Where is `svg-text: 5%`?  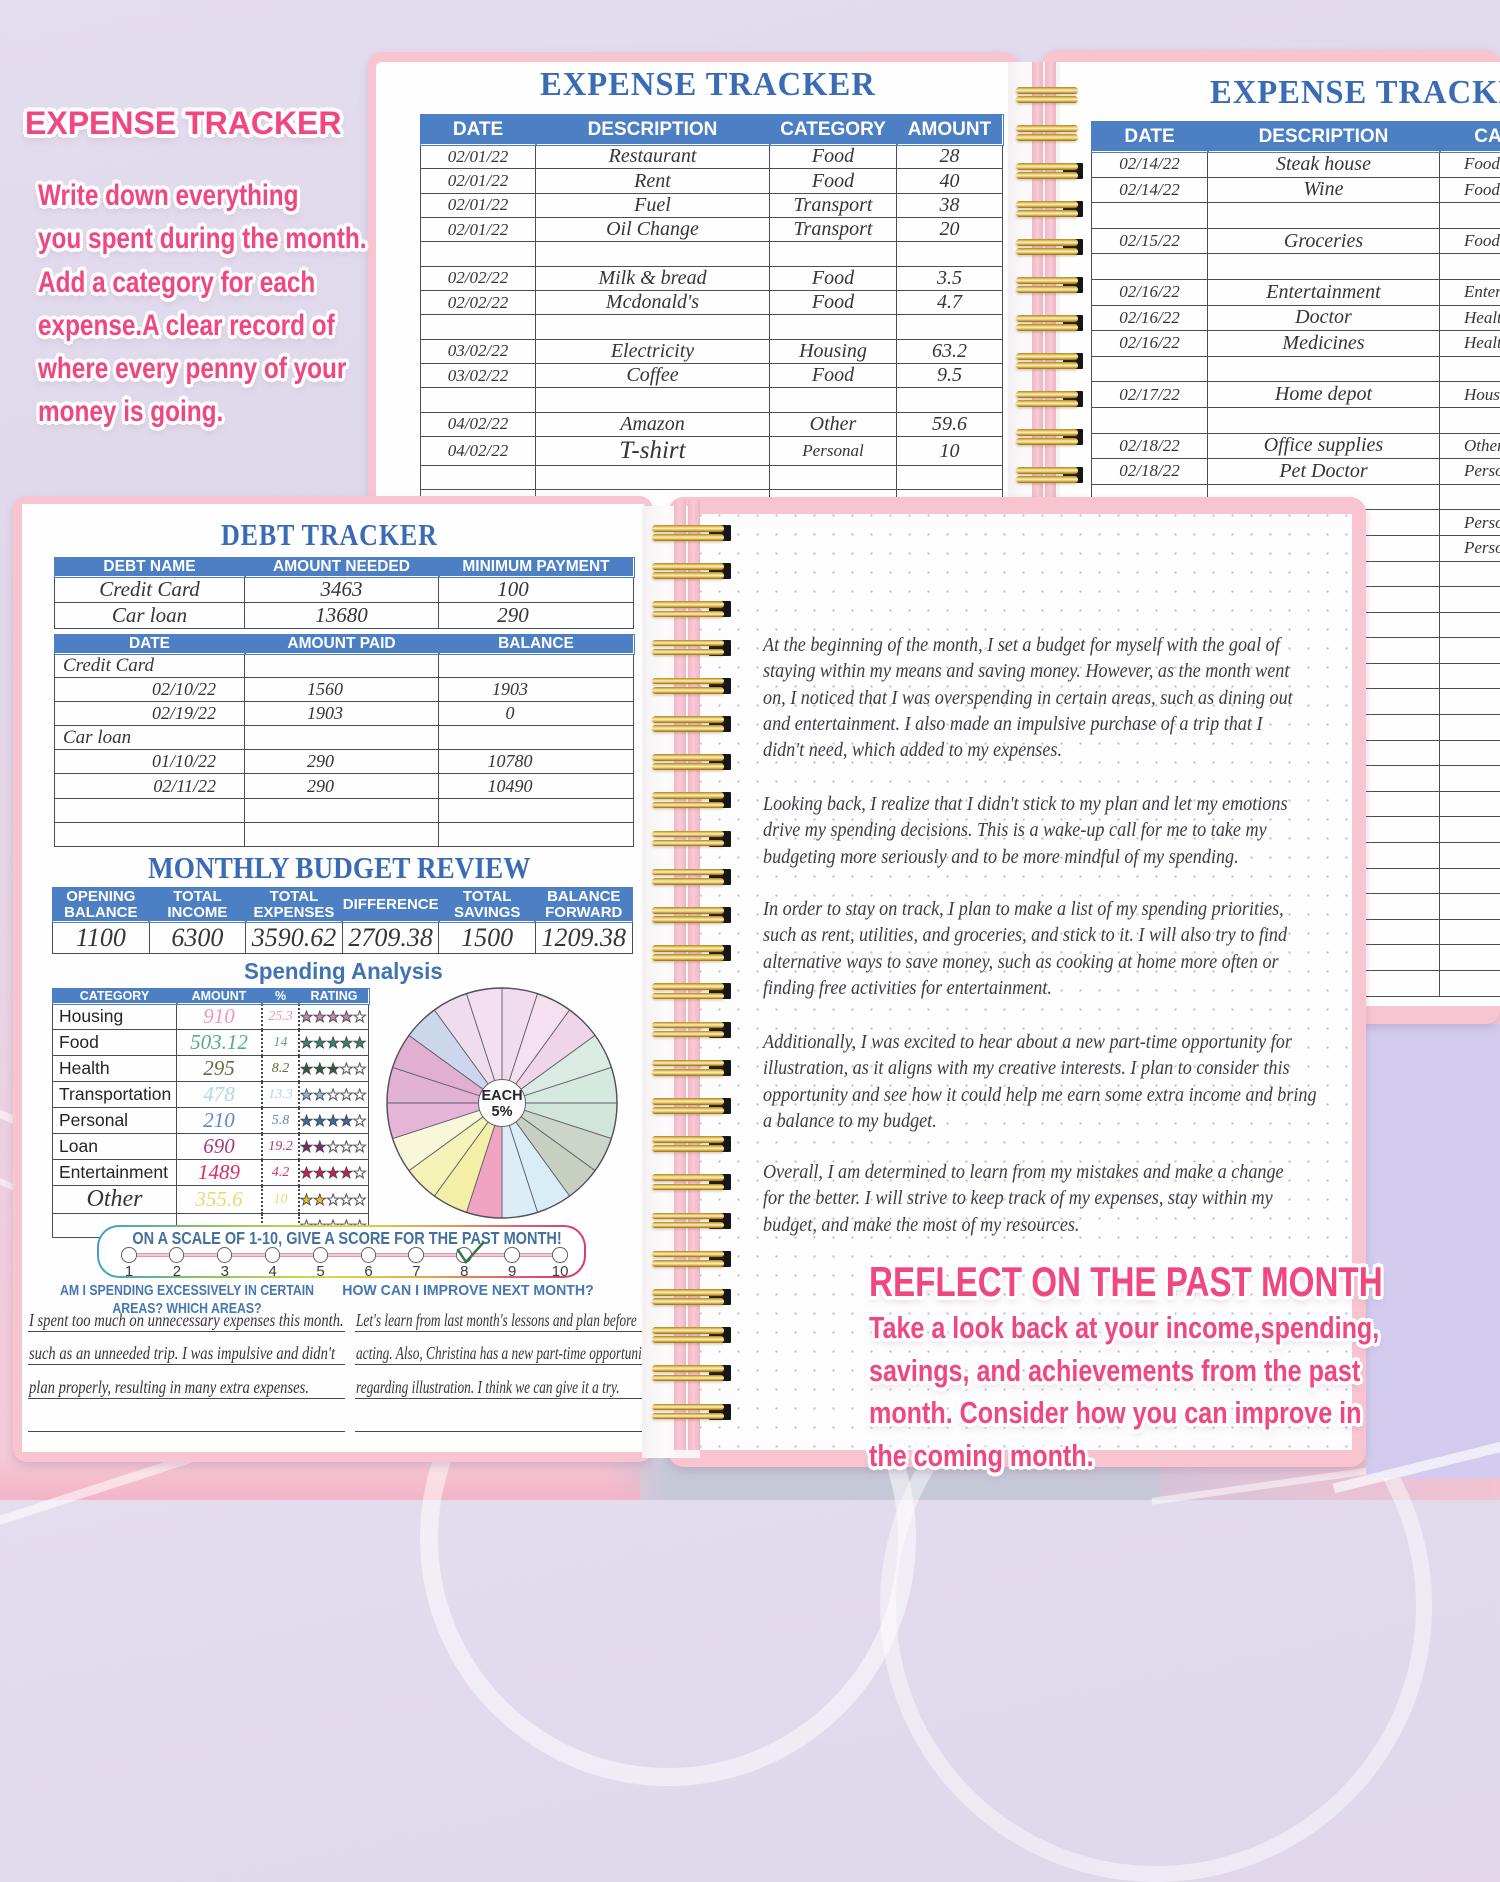
svg-text: 5% is located at coordinates (502, 1112).